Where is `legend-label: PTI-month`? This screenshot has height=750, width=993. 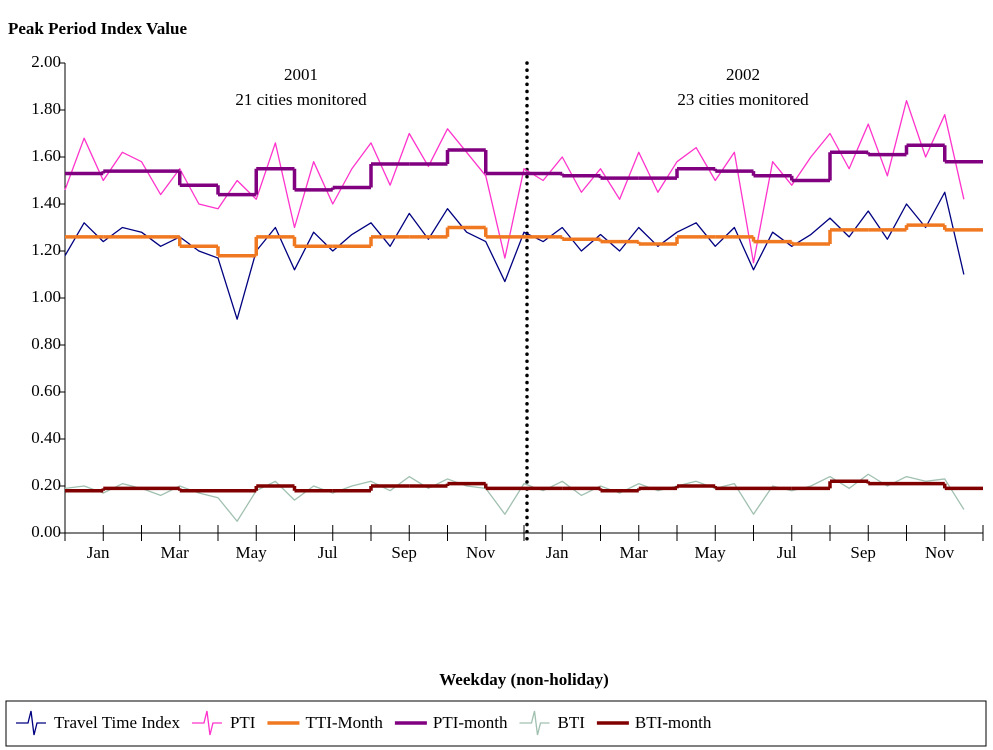 legend-label: PTI-month is located at coordinates (470, 722).